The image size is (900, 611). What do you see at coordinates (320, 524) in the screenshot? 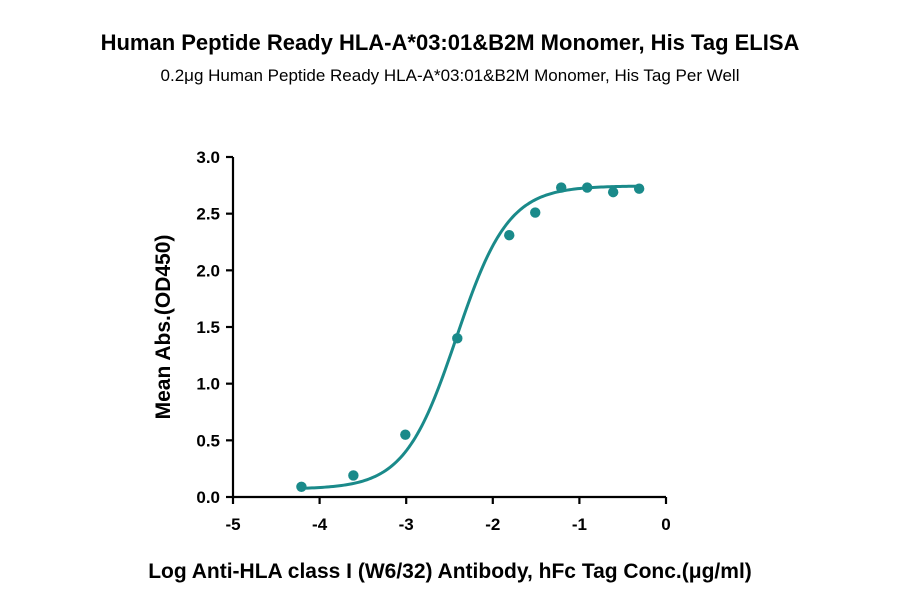
I see `x-tick-label: -4` at bounding box center [320, 524].